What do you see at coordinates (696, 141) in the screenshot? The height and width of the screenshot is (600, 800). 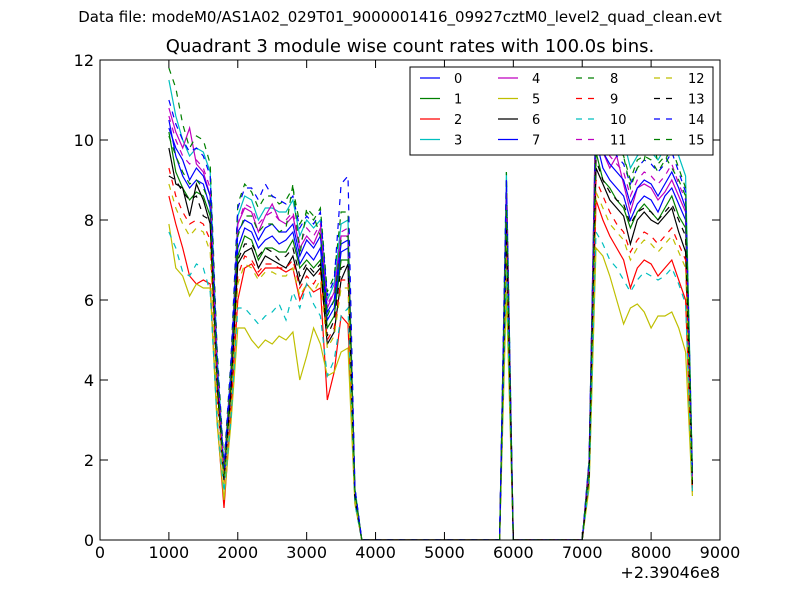 I see `legend-label-15: 15` at bounding box center [696, 141].